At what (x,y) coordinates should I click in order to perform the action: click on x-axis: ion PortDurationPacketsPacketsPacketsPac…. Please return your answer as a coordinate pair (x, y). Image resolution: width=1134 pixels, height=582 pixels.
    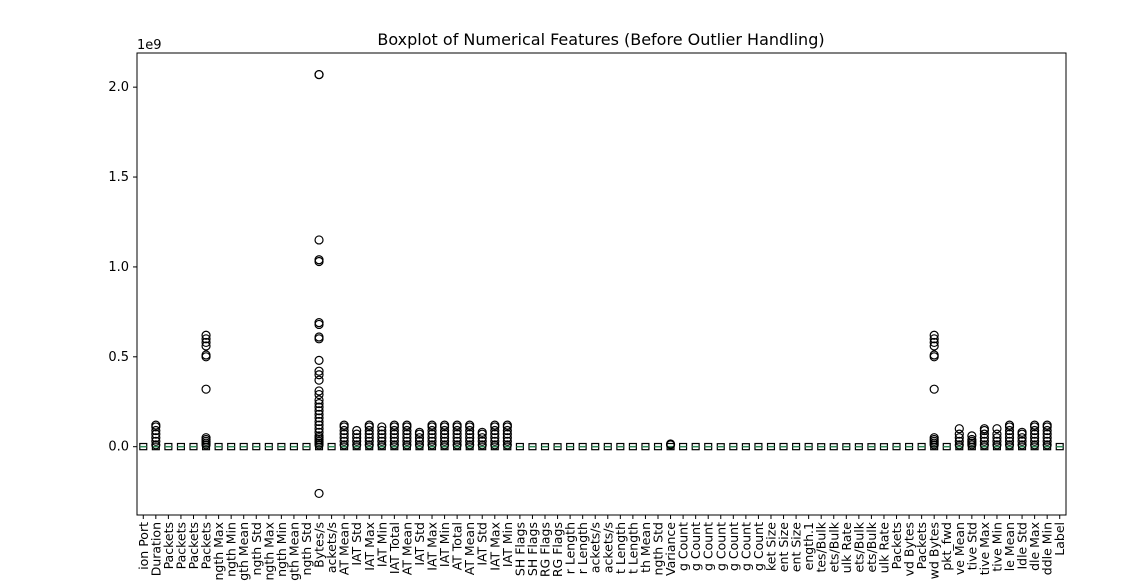
    Looking at the image, I should click on (601, 548).